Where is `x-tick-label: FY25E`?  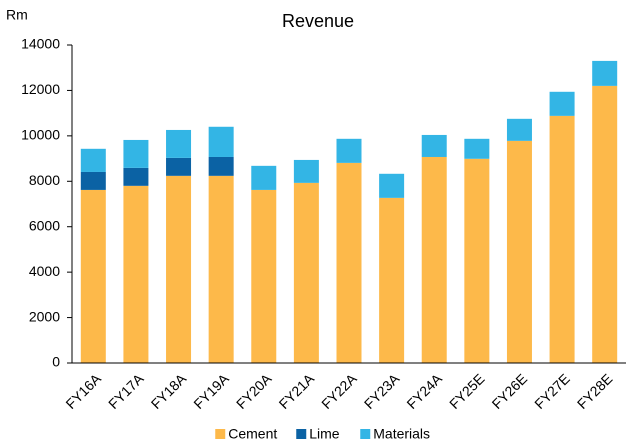 x-tick-label: FY25E is located at coordinates (467, 391).